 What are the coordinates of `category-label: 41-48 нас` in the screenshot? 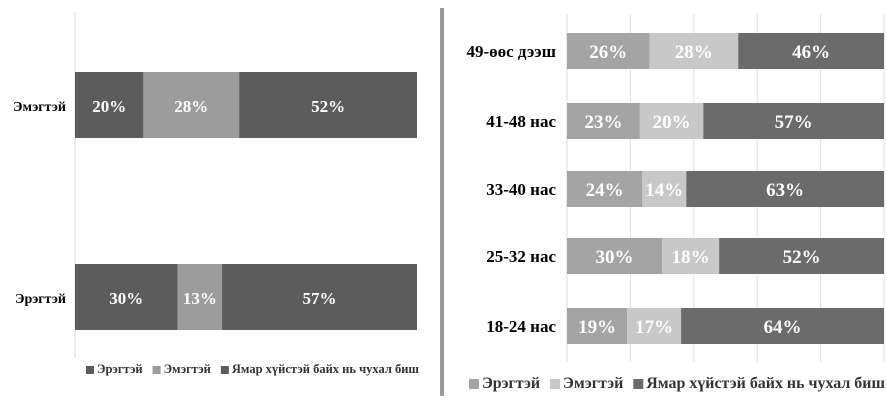 It's located at (521, 121).